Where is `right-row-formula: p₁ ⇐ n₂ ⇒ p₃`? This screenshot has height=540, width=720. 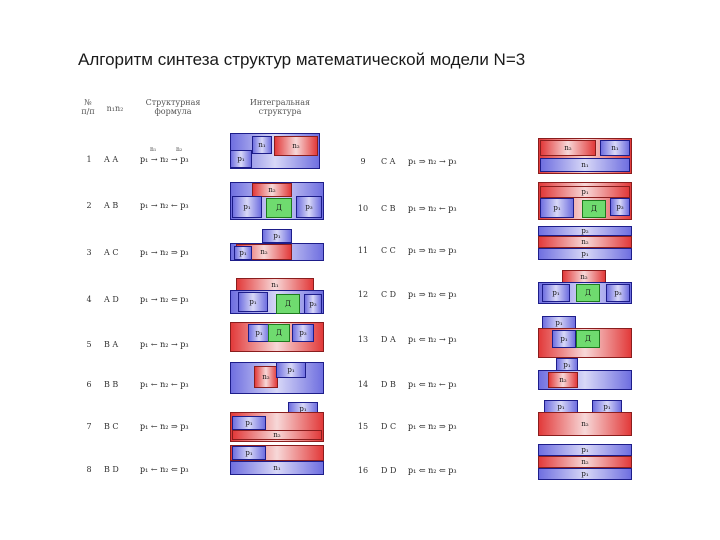
right-row-formula: p₁ ⇐ n₂ ⇒ p₃ is located at coordinates (432, 426).